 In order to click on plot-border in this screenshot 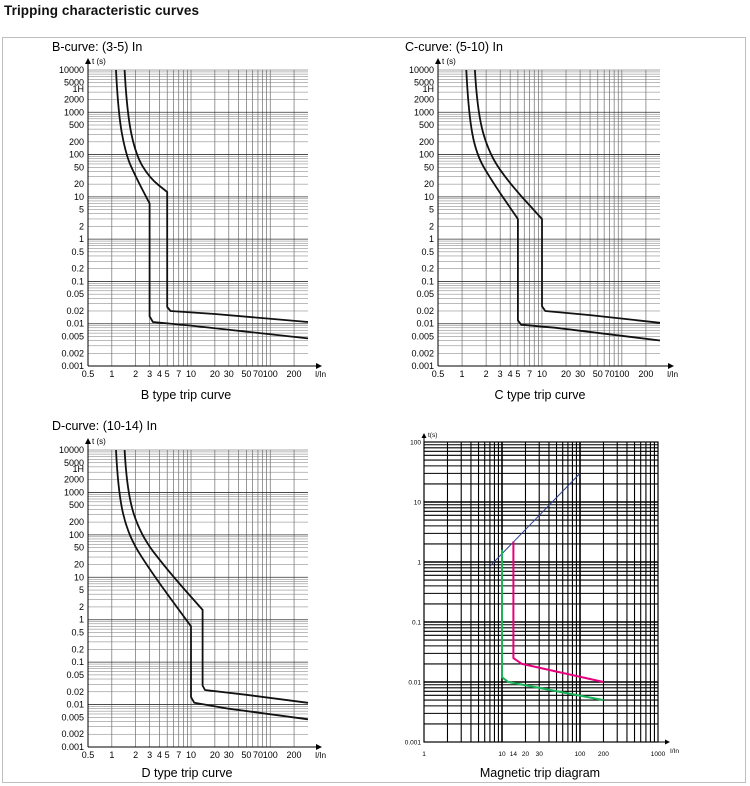, I will do `click(541, 592)`.